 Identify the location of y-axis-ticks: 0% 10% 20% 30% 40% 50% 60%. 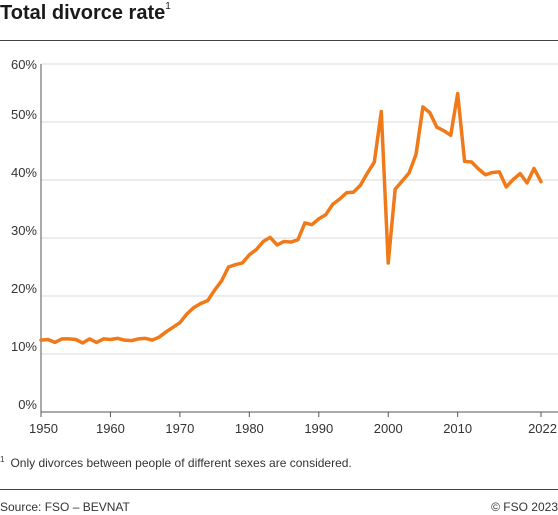
(24, 234).